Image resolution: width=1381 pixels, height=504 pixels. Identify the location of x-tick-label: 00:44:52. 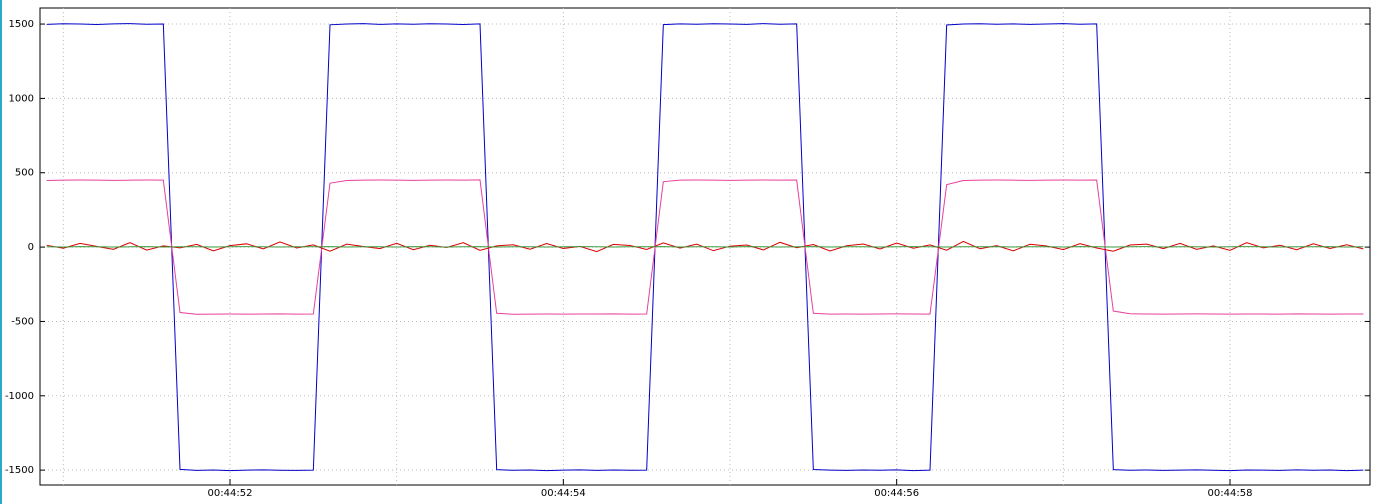
(230, 493).